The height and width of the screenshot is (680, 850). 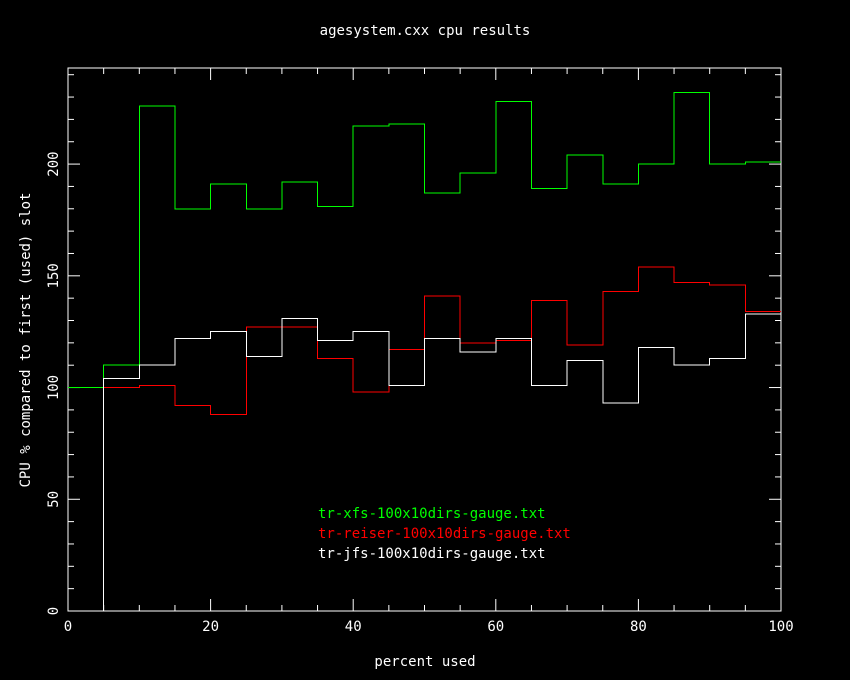 What do you see at coordinates (432, 554) in the screenshot?
I see `legend-entry-jfs: tr-jfs-100x10dirs-gauge.txt` at bounding box center [432, 554].